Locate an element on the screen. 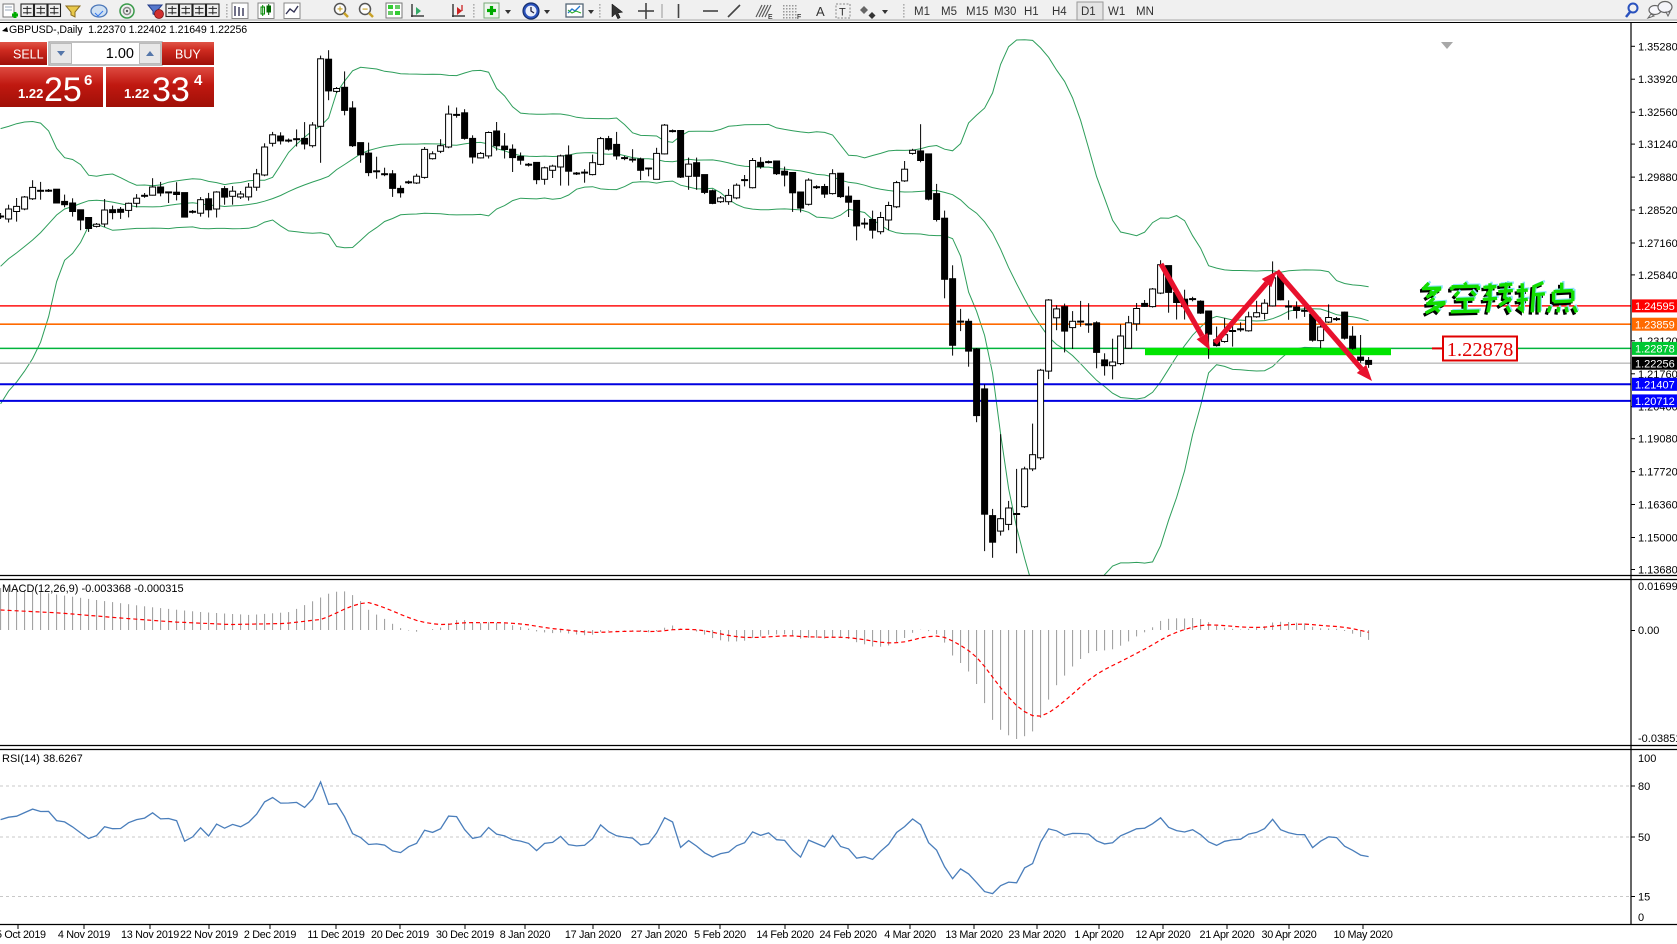 This screenshot has width=1677, height=944. svg-text: 1.24595 is located at coordinates (1655, 307).